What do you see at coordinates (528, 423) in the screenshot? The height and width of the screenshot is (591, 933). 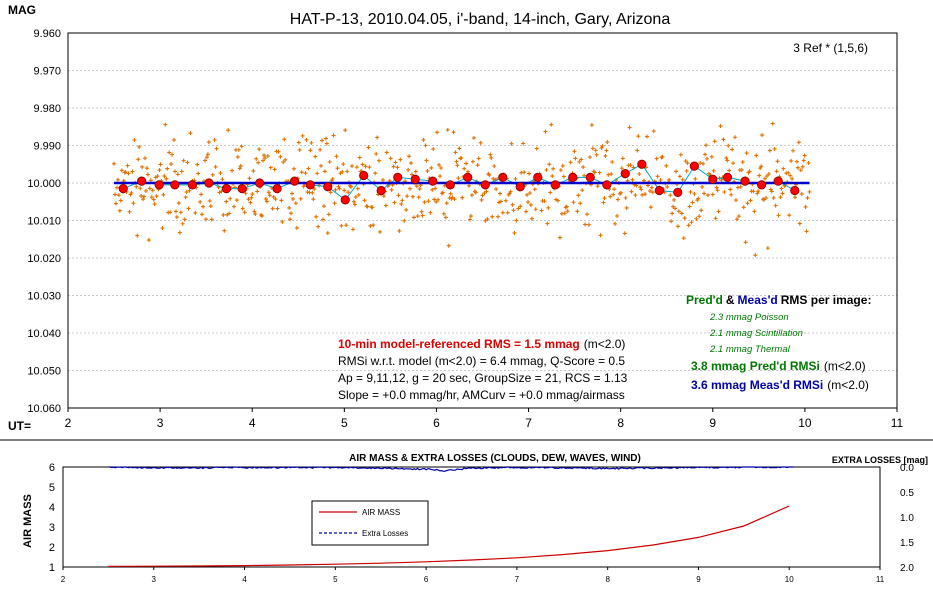 I see `top-x-tick-label: 7` at bounding box center [528, 423].